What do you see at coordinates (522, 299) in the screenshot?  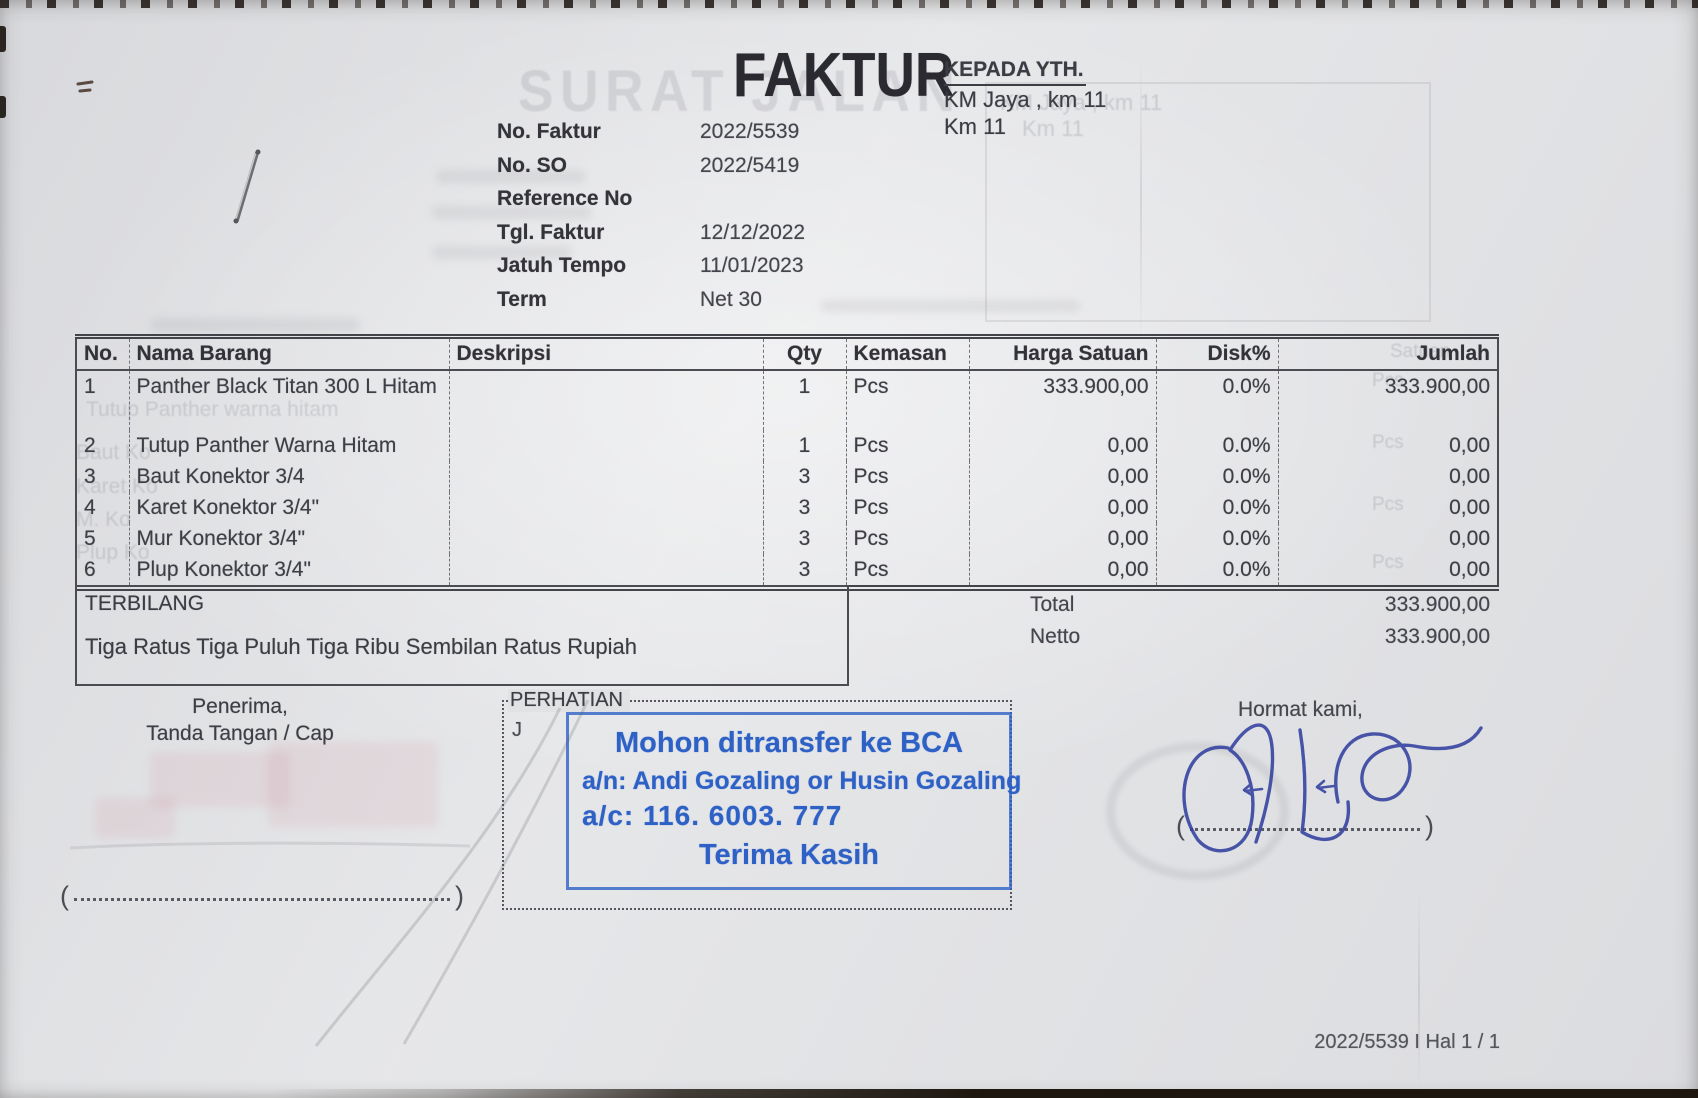 I see `meta-label: Term` at bounding box center [522, 299].